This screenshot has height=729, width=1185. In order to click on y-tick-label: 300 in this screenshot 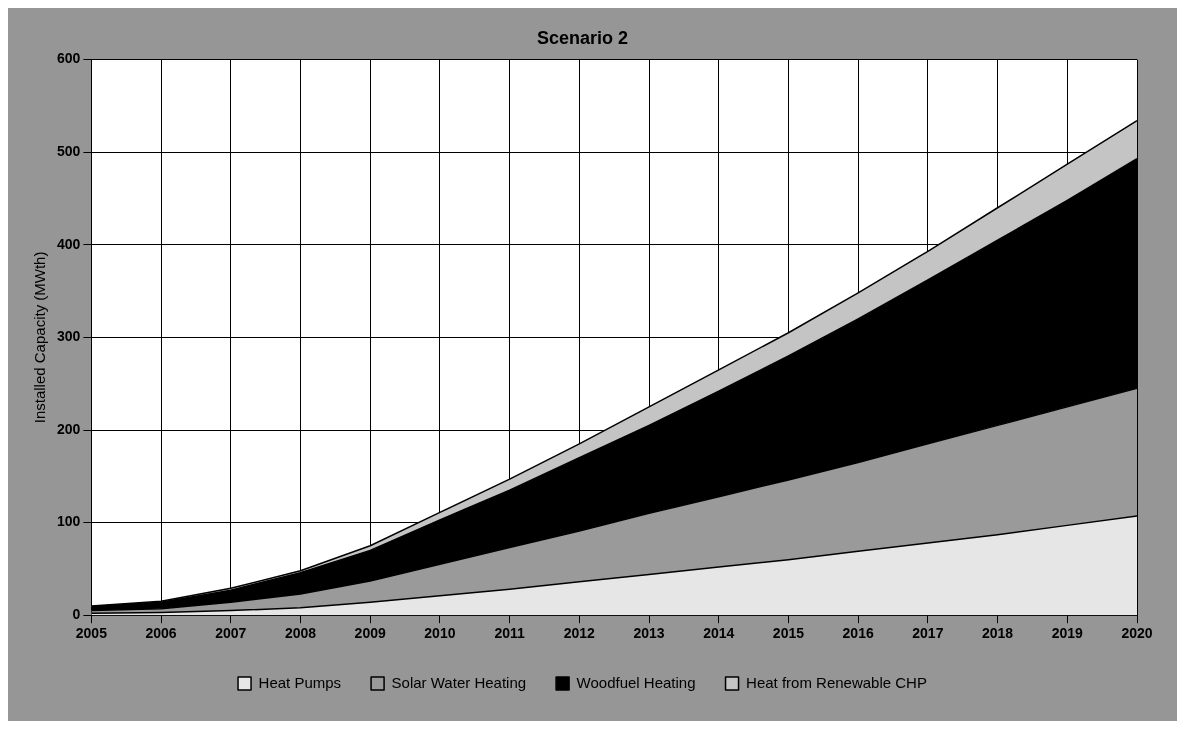, I will do `click(69, 336)`.